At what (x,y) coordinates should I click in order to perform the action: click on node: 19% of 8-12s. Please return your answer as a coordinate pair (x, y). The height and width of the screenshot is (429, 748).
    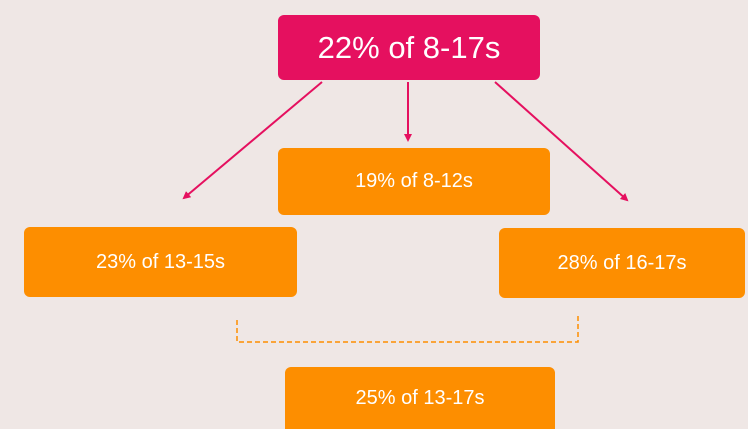
    Looking at the image, I should click on (414, 181).